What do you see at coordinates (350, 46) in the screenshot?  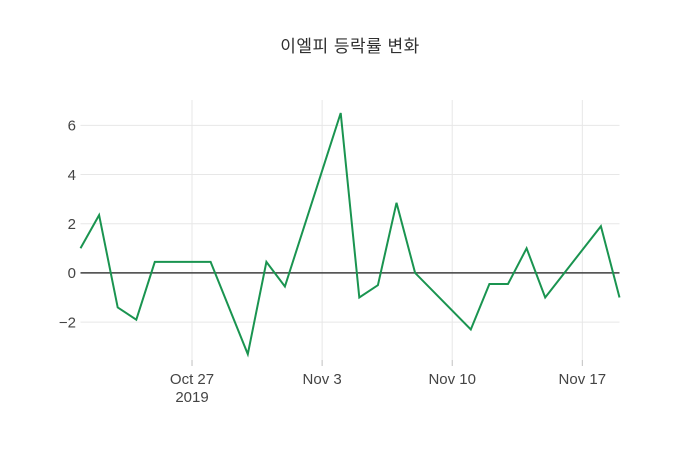 I see `chart-title: 이엘피 등락률 변화` at bounding box center [350, 46].